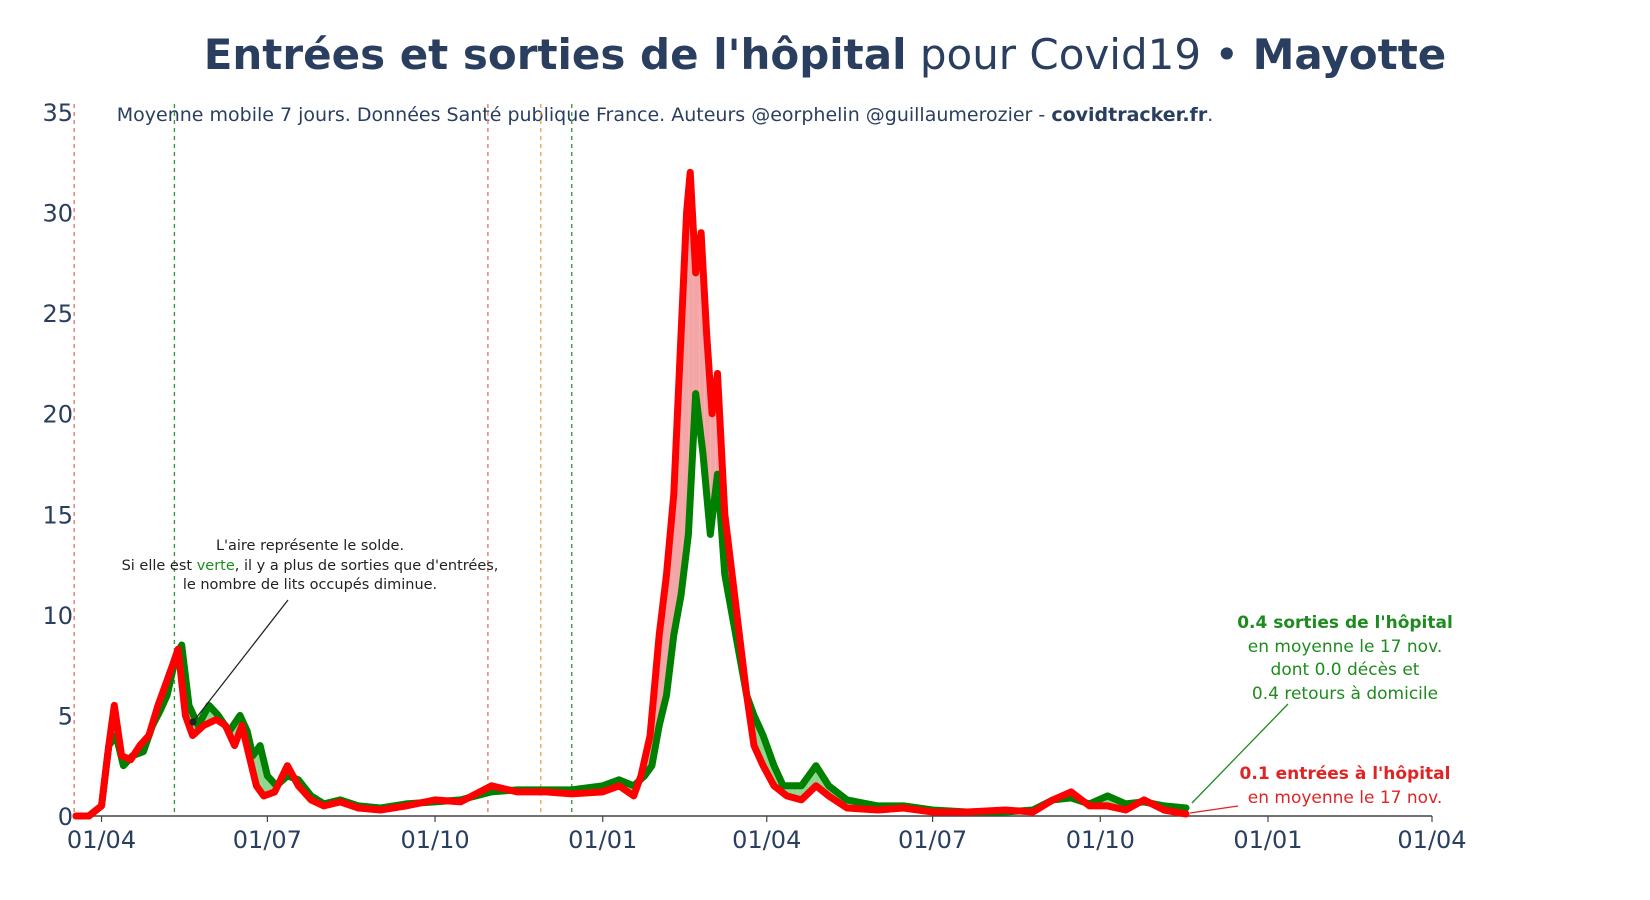  Describe the element at coordinates (193, 722) in the screenshot. I see `annotation-balance-arrow-head` at that location.